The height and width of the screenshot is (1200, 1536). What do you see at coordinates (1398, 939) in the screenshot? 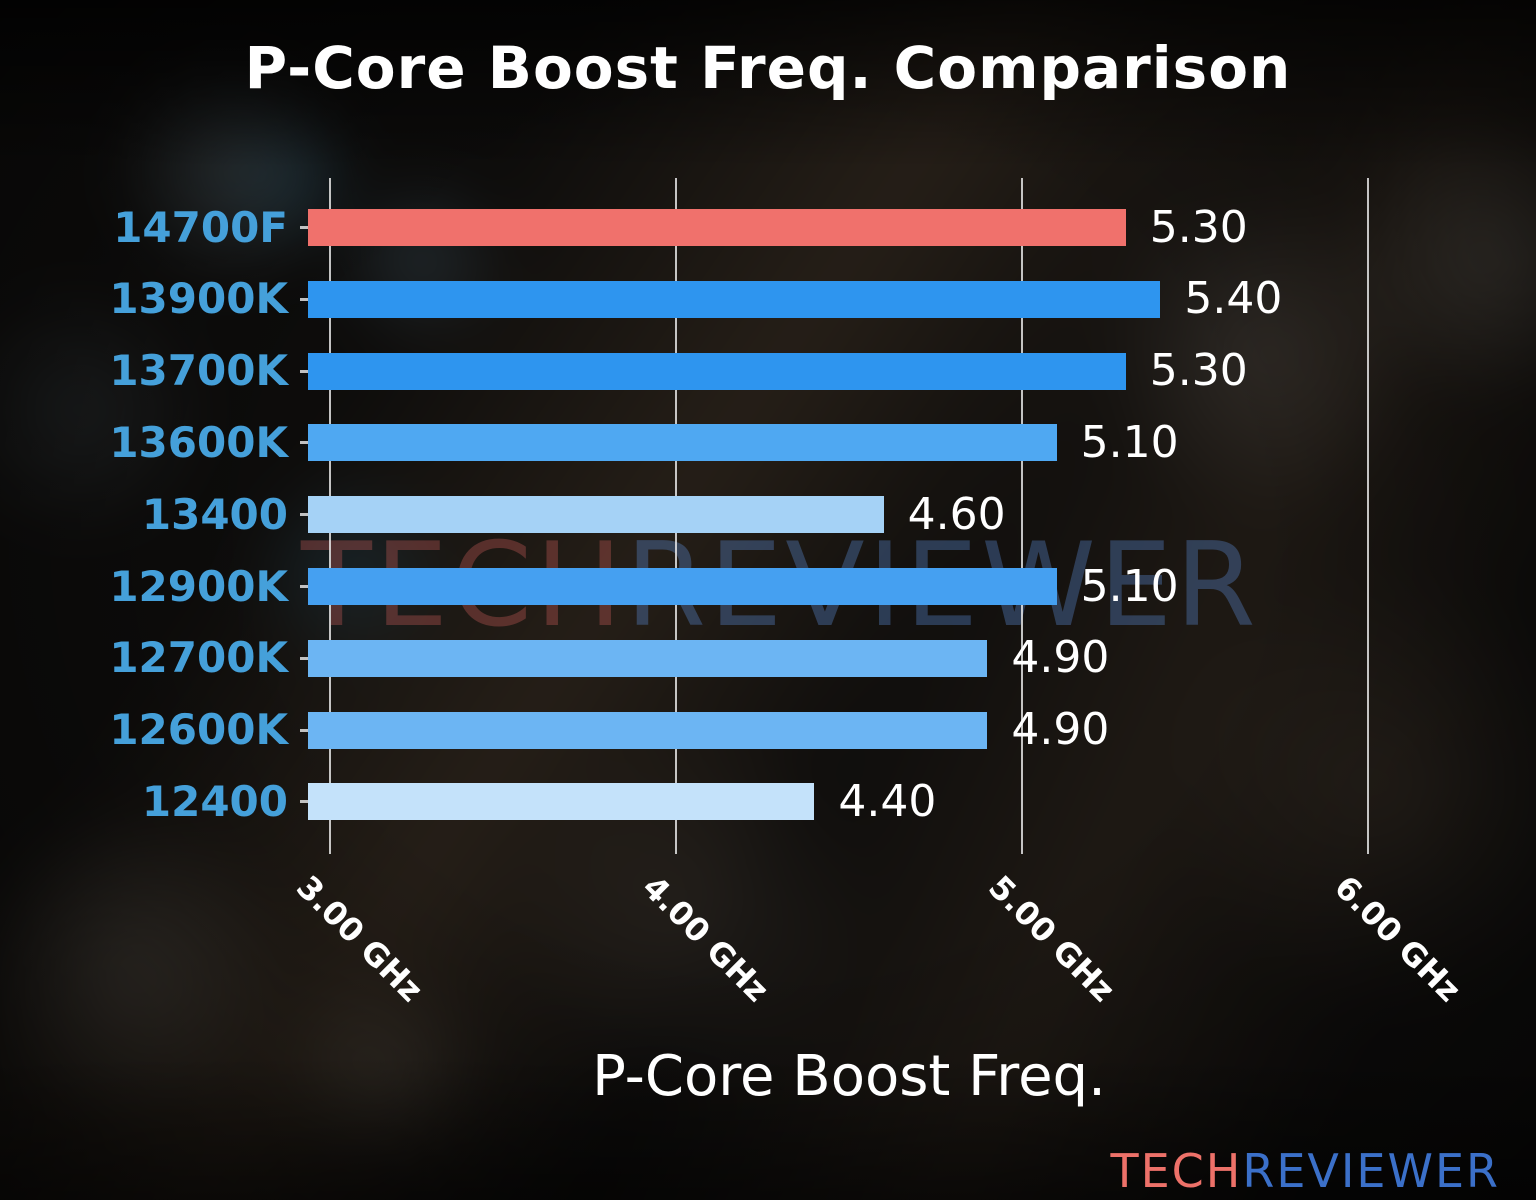
I see `x-tick-label: 6.00 GHz` at bounding box center [1398, 939].